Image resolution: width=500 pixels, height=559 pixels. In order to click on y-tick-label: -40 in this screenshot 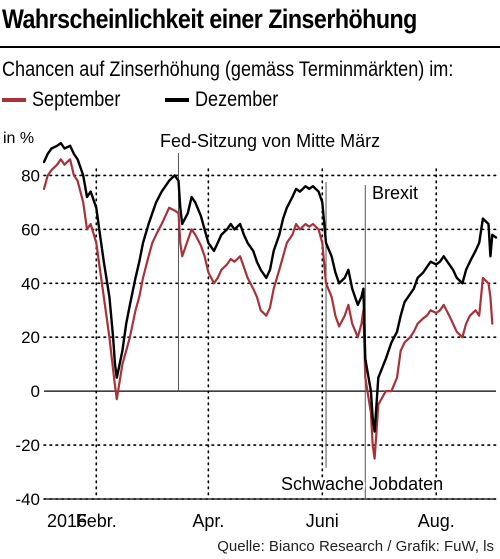, I will do `click(27, 499)`.